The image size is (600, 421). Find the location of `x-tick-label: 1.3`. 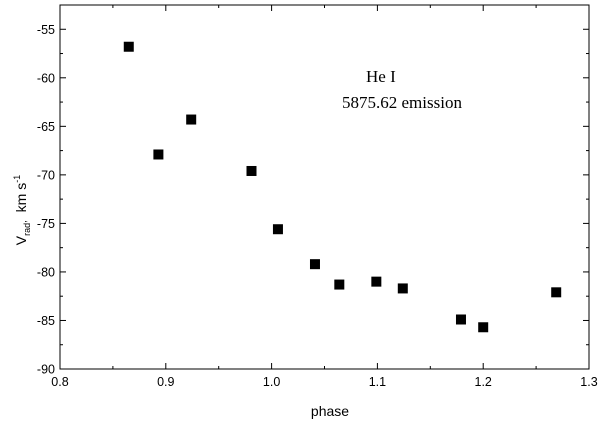

x-tick-label: 1.3 is located at coordinates (588, 382).